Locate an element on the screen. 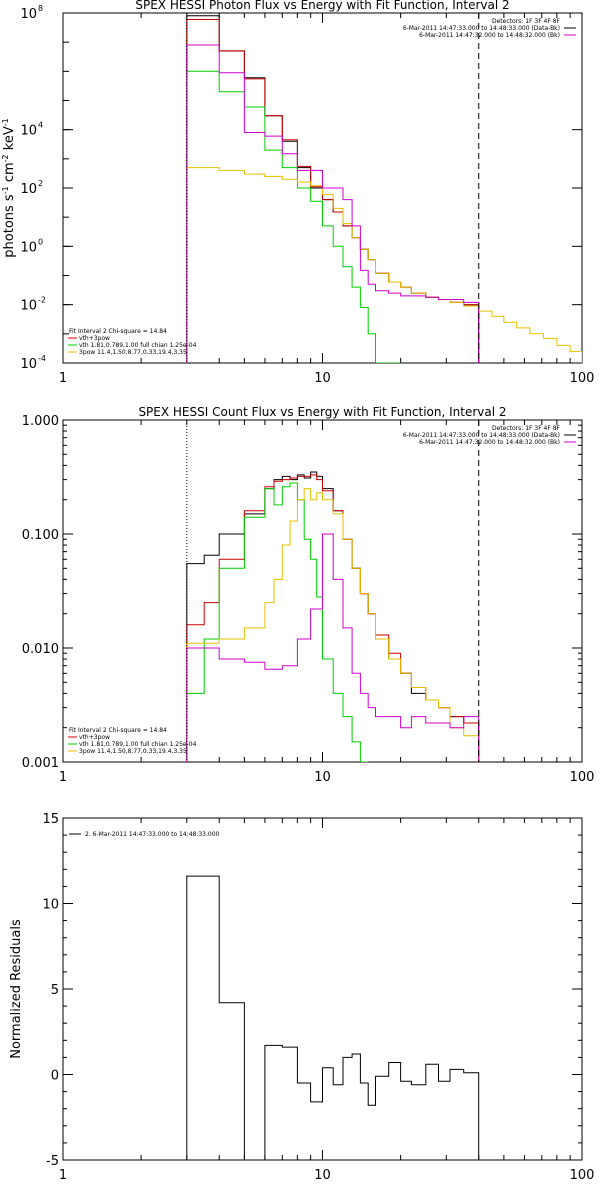 Image resolution: width=600 pixels, height=1204 pixels. y-tick-label: 0 is located at coordinates (55, 1076).